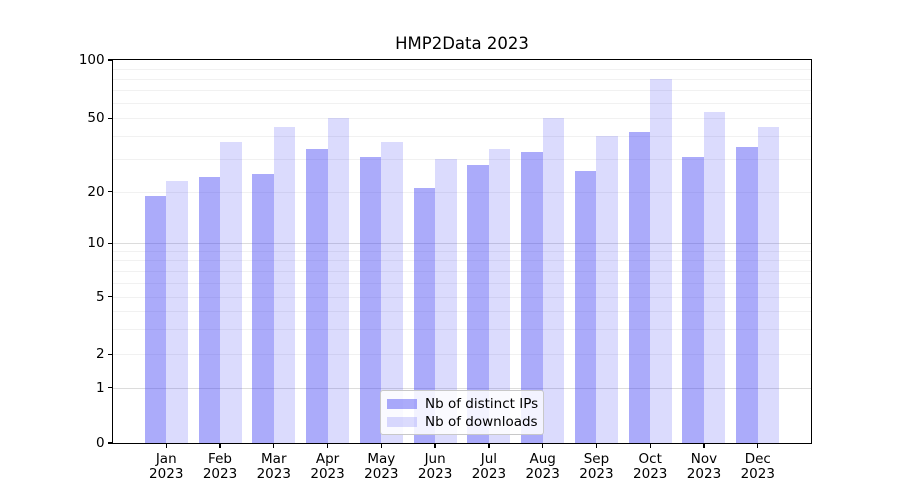  I want to click on legend-item-distinct-ips: Nb of distinct IPs, so click(463, 404).